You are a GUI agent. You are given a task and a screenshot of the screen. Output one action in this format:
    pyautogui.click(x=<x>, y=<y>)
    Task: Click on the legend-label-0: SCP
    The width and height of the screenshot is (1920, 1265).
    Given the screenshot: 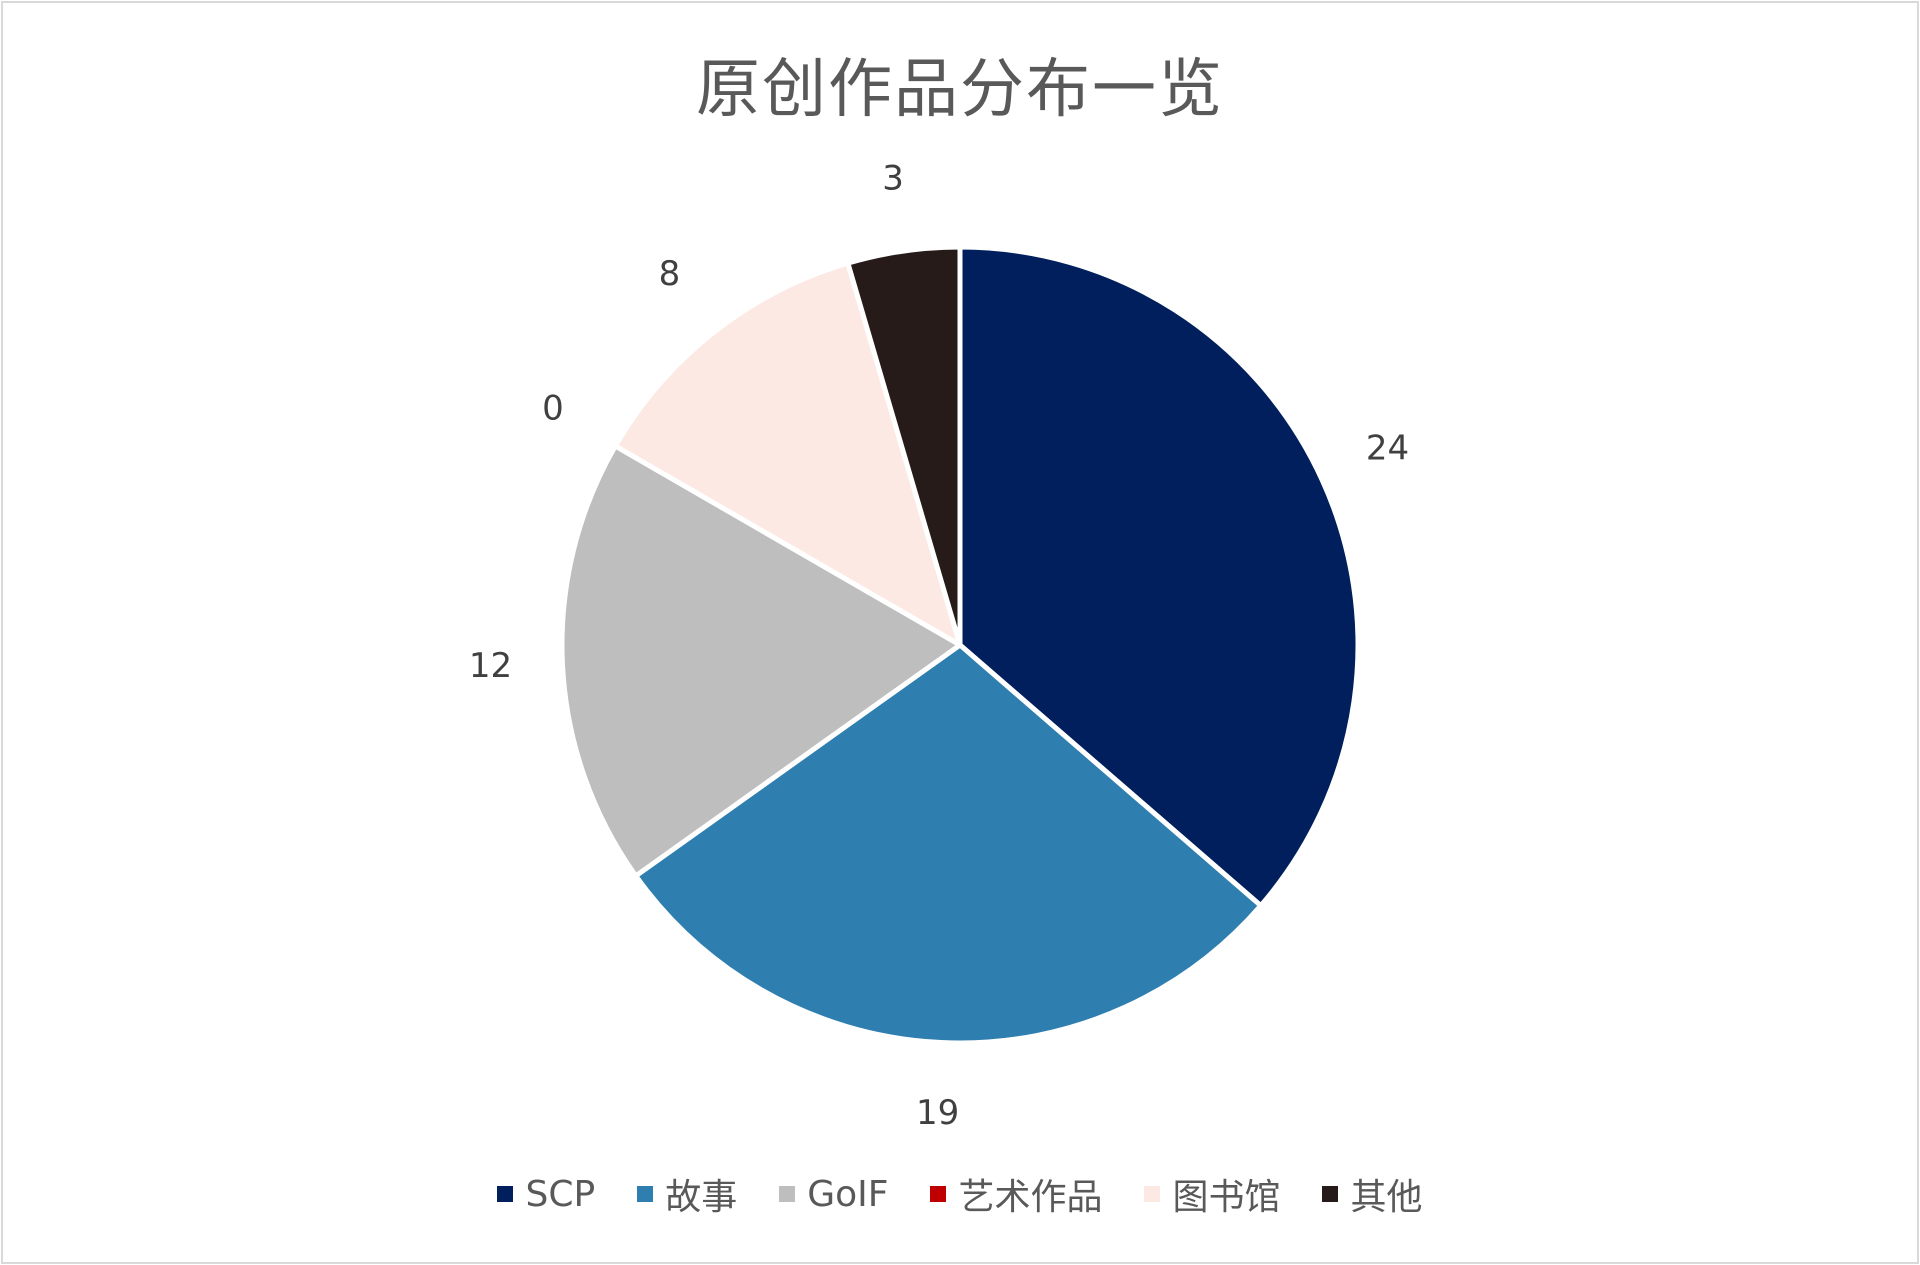 What is the action you would take?
    pyautogui.click(x=560, y=1194)
    